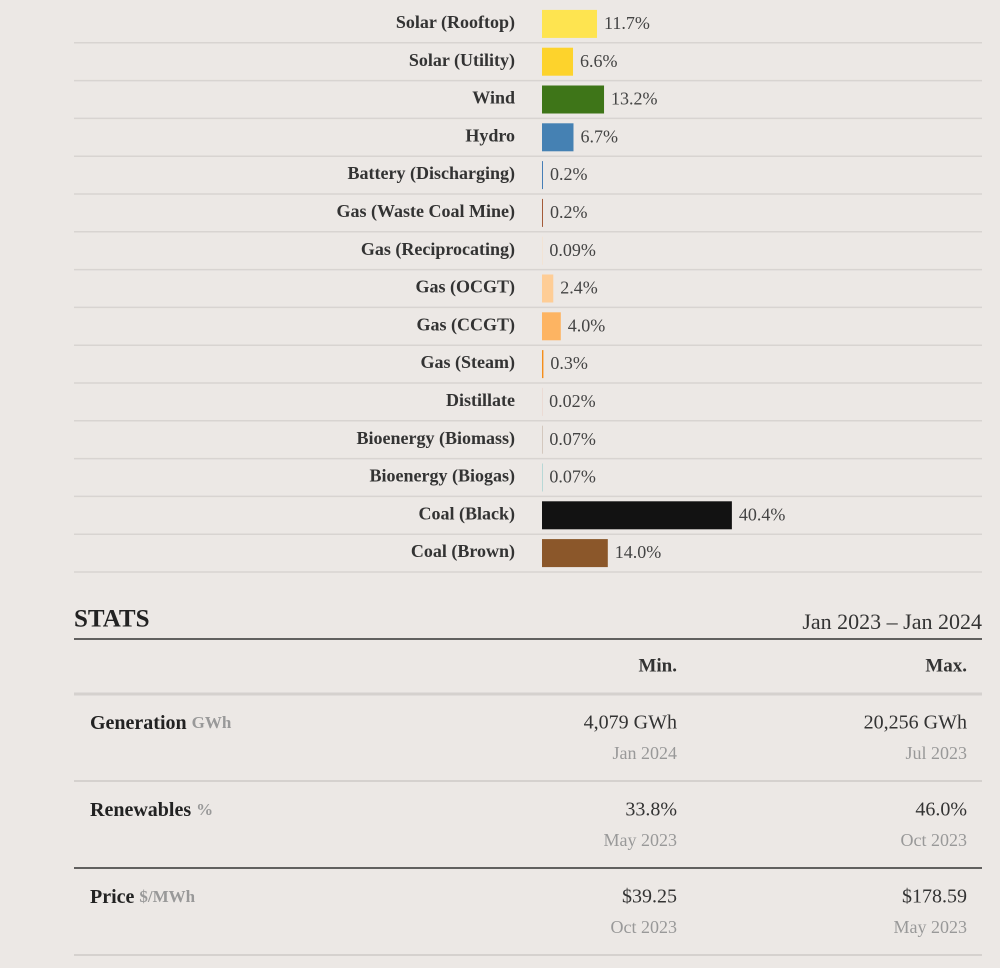 The height and width of the screenshot is (968, 1000). I want to click on min-date: Jan 2024, so click(645, 753).